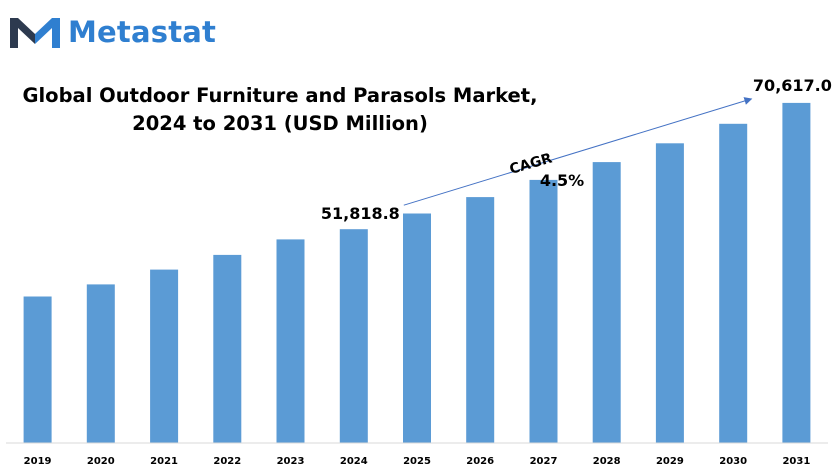 The height and width of the screenshot is (472, 834). What do you see at coordinates (607, 461) in the screenshot?
I see `x-tick-label-2028: 2028` at bounding box center [607, 461].